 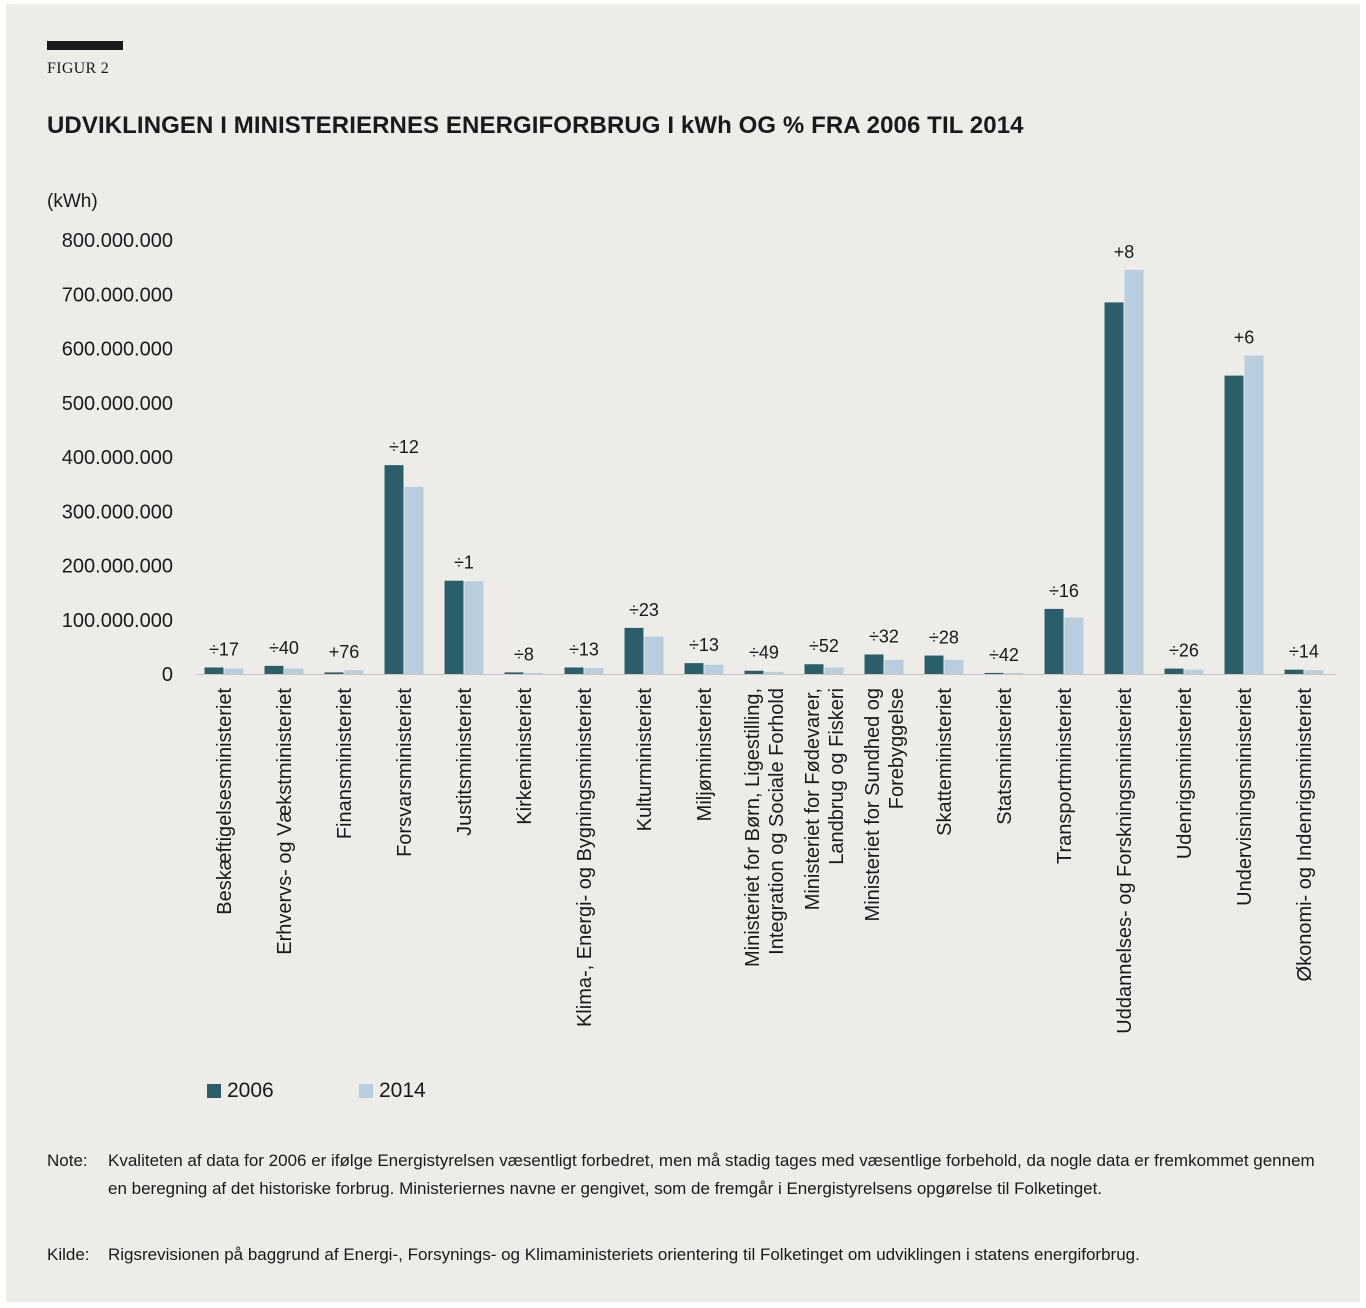 I want to click on legend-item-2006: 2006, so click(x=240, y=1091).